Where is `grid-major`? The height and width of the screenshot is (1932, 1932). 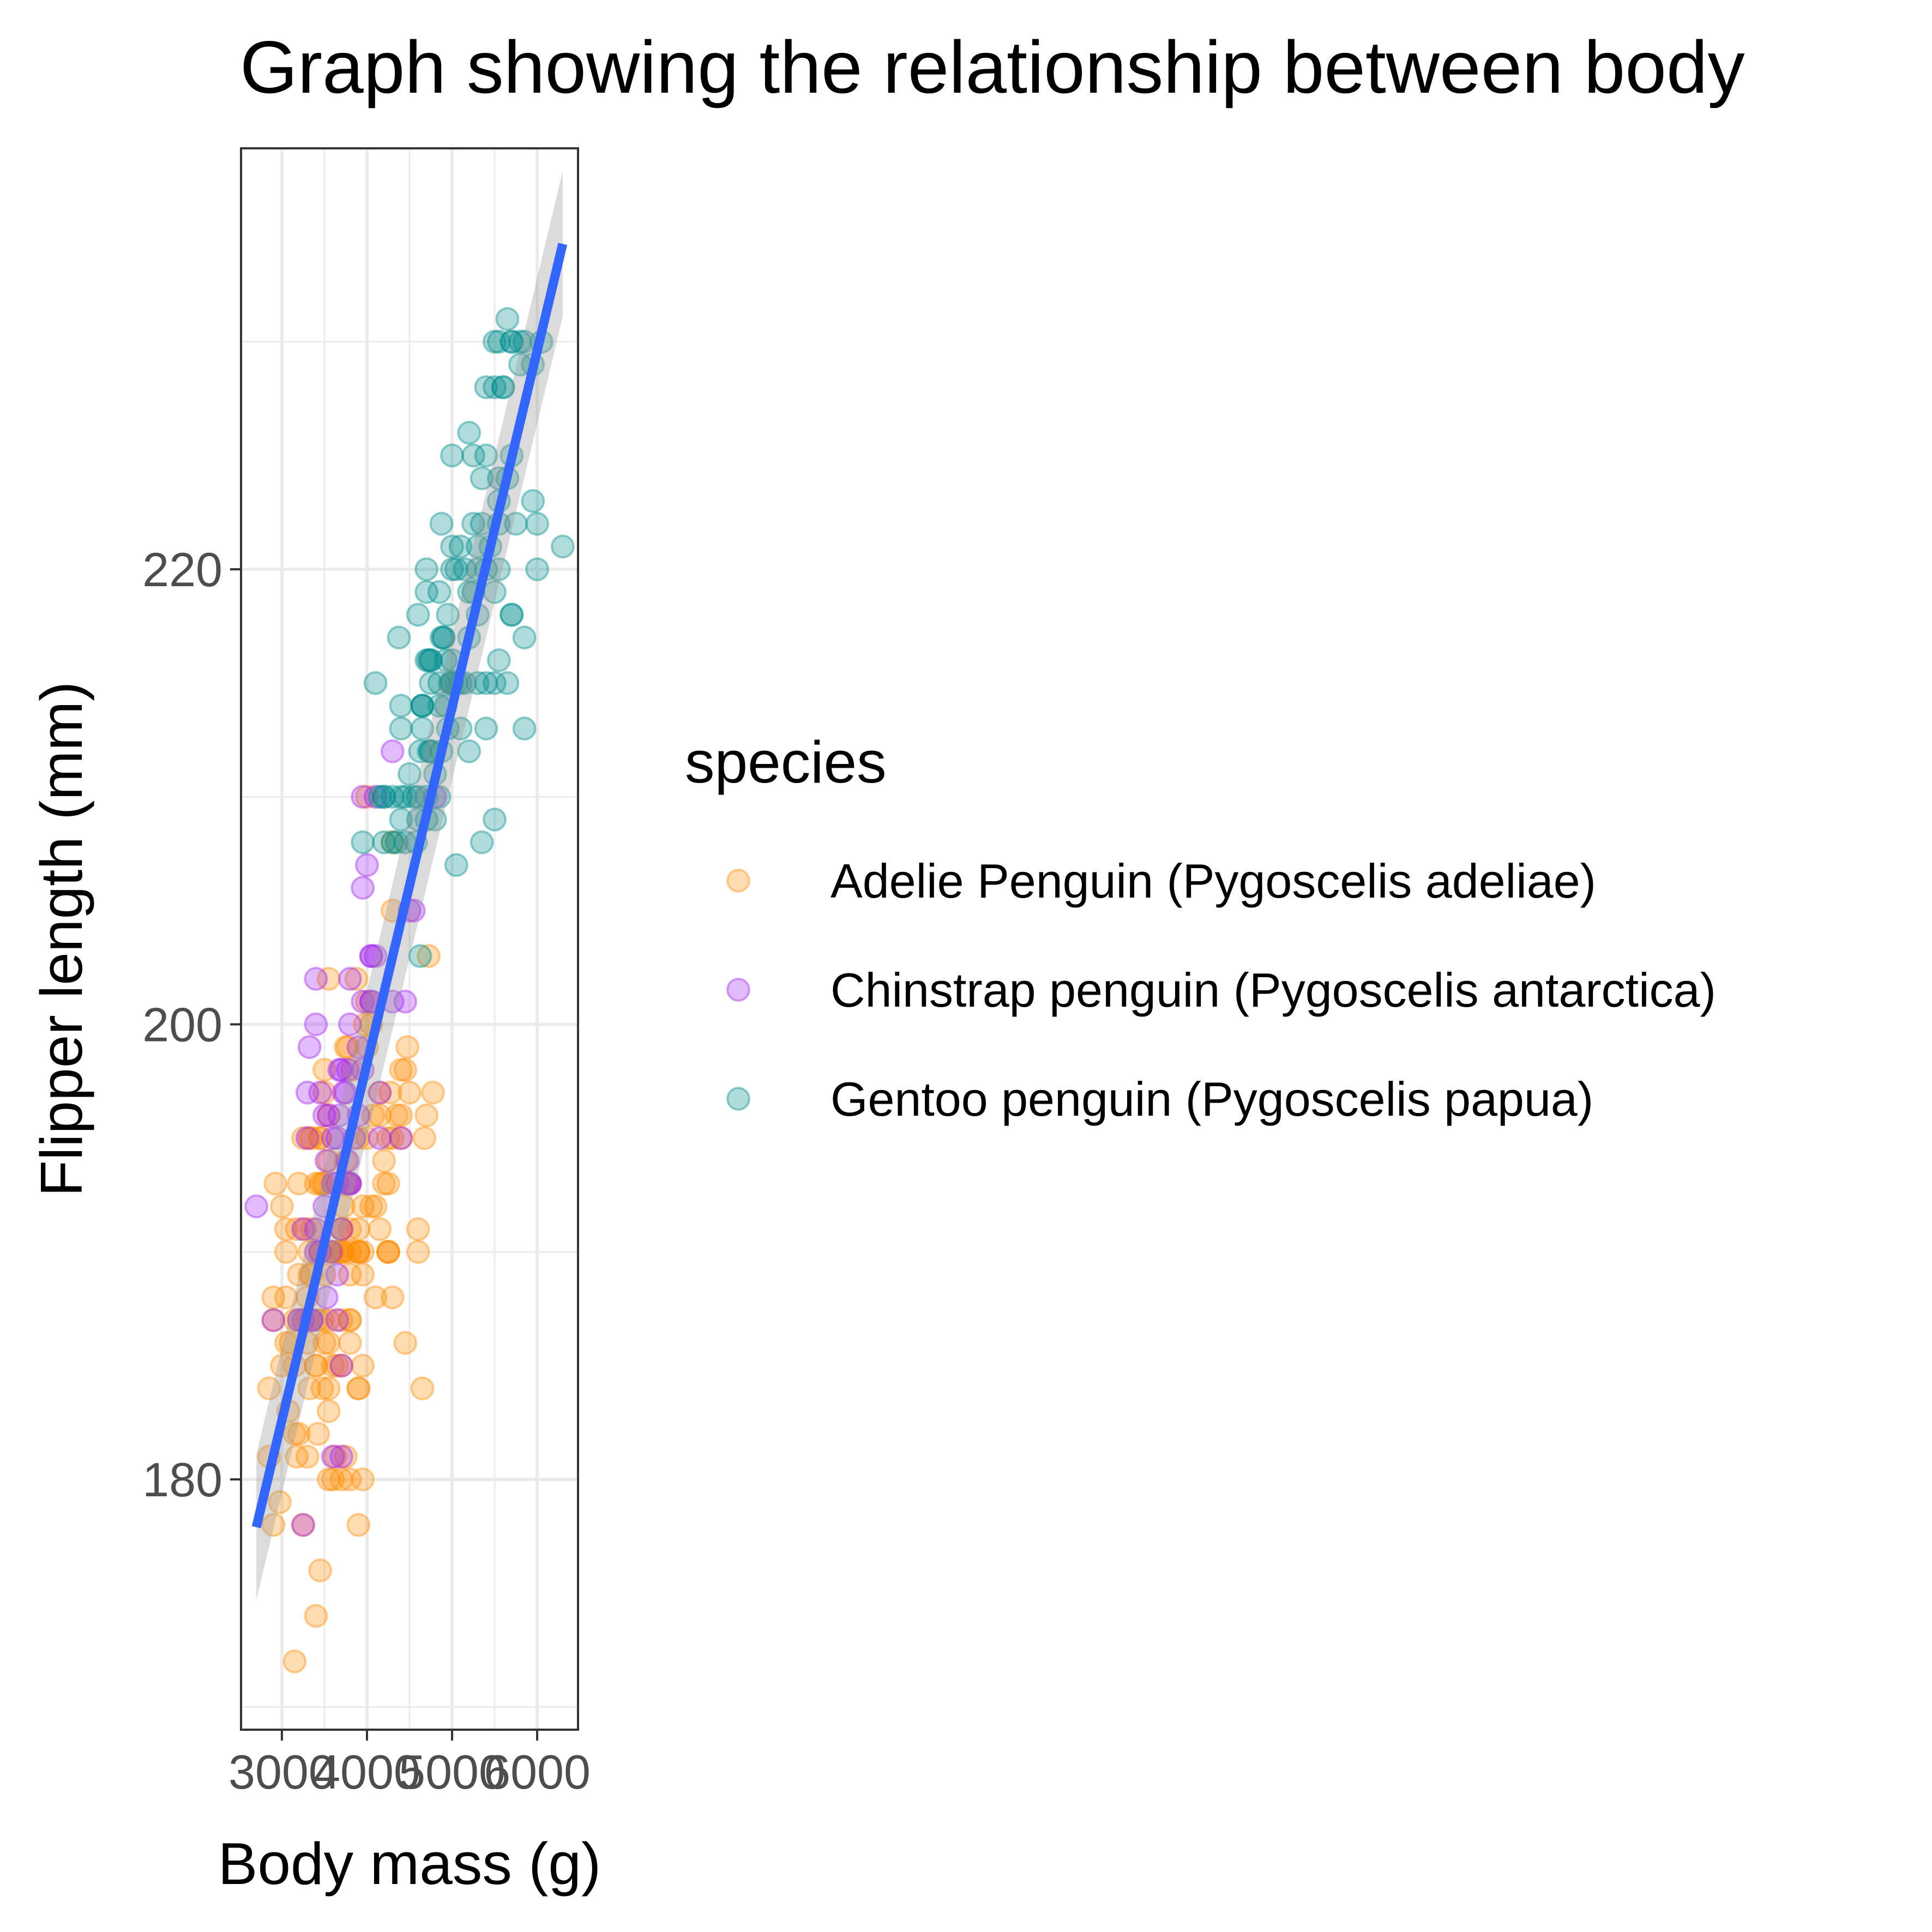 grid-major is located at coordinates (409, 939).